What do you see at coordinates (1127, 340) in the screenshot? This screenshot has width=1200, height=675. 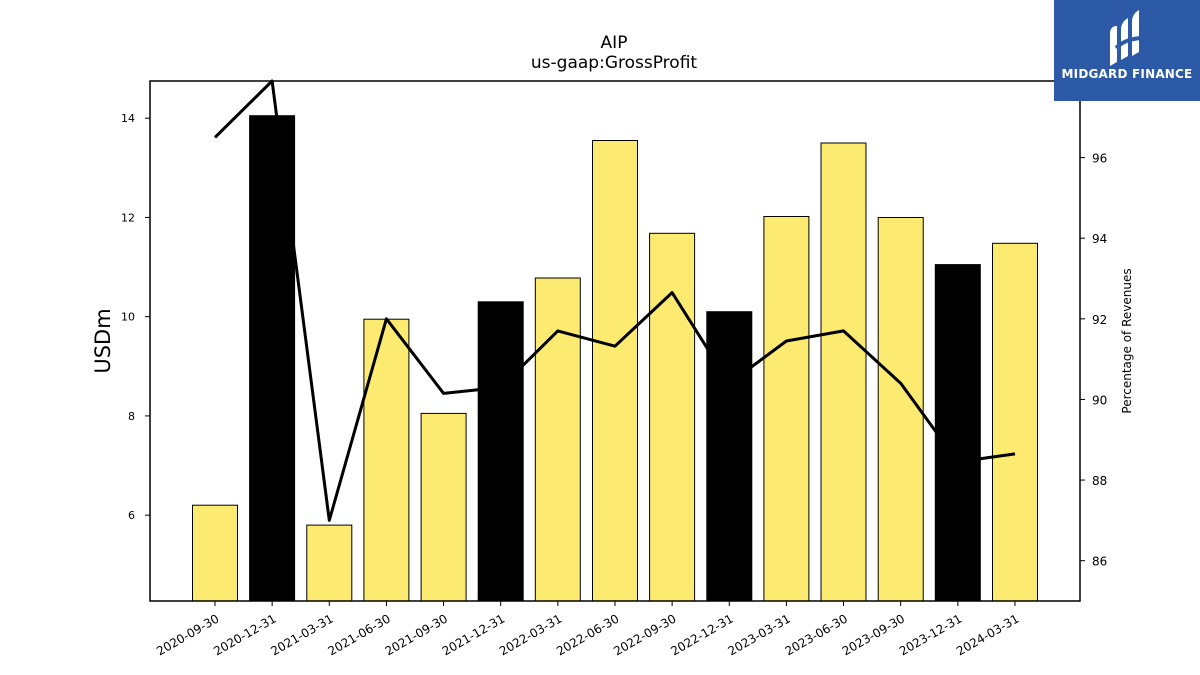 I see `y2-axis-label: Percentage of Revenues` at bounding box center [1127, 340].